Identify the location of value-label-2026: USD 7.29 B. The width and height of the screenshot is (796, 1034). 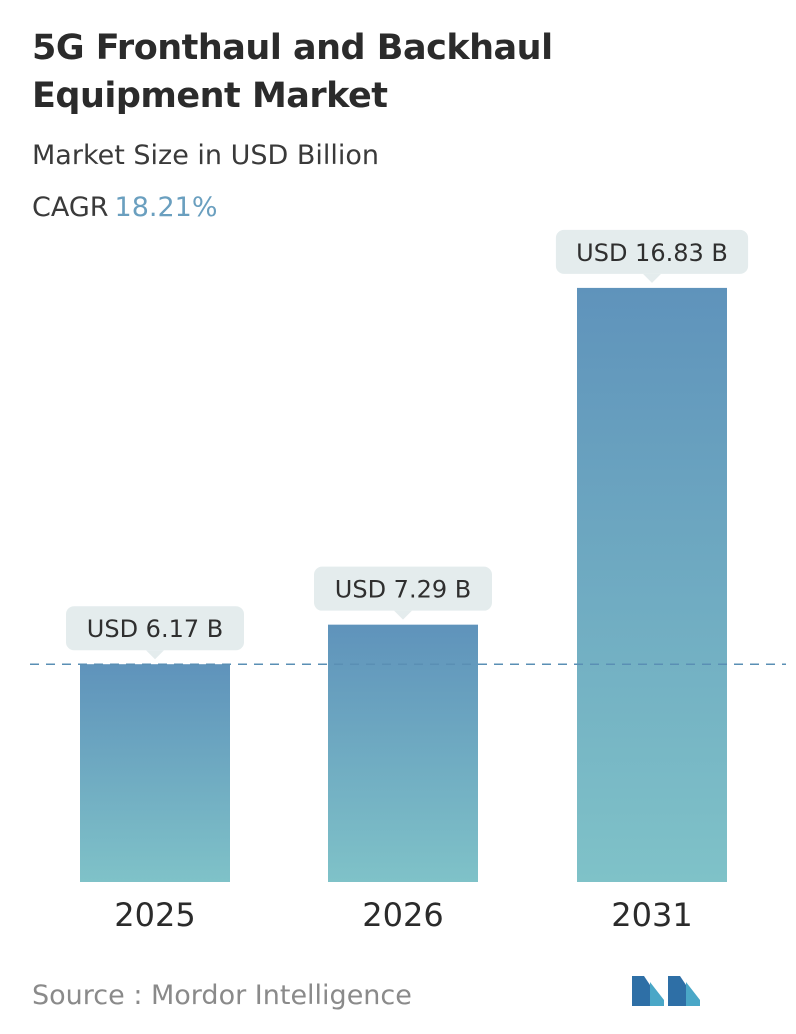
(403, 593).